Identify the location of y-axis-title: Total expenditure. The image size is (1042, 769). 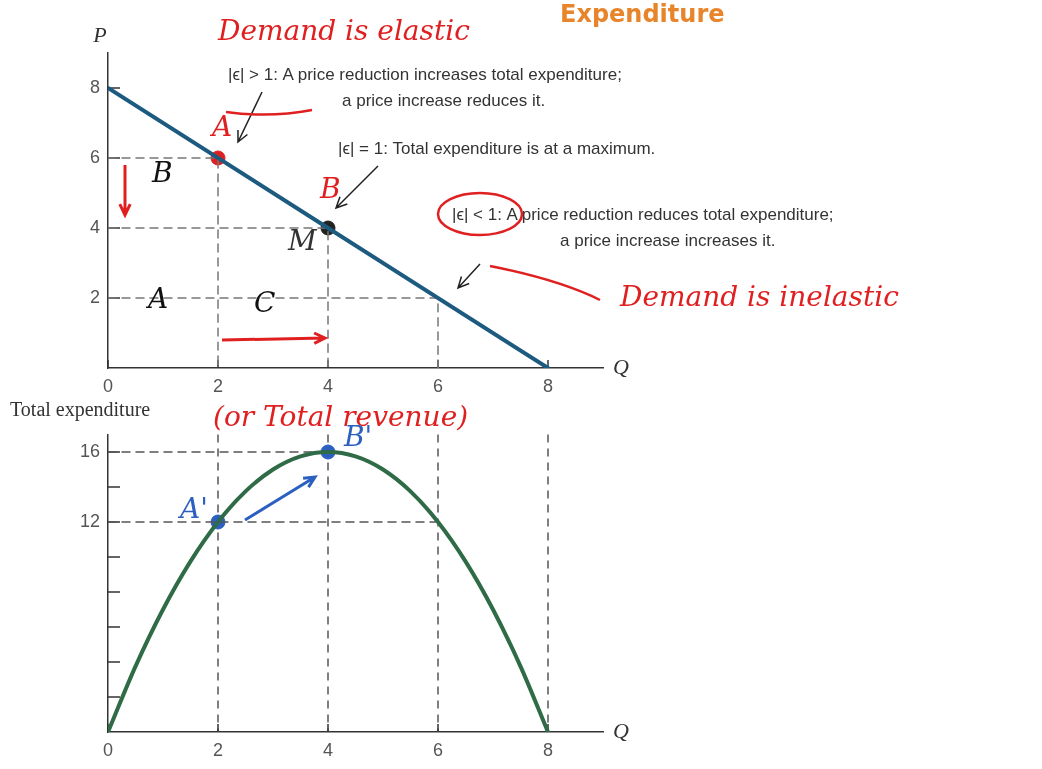
(80, 409).